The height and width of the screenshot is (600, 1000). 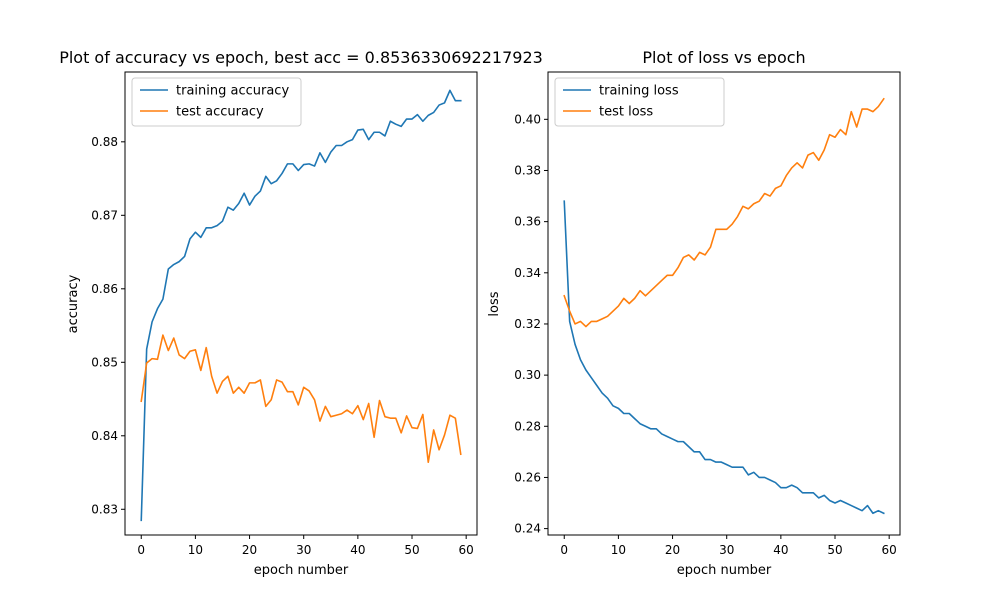 What do you see at coordinates (104, 289) in the screenshot?
I see `accuracy-y-tick-label: 0.86` at bounding box center [104, 289].